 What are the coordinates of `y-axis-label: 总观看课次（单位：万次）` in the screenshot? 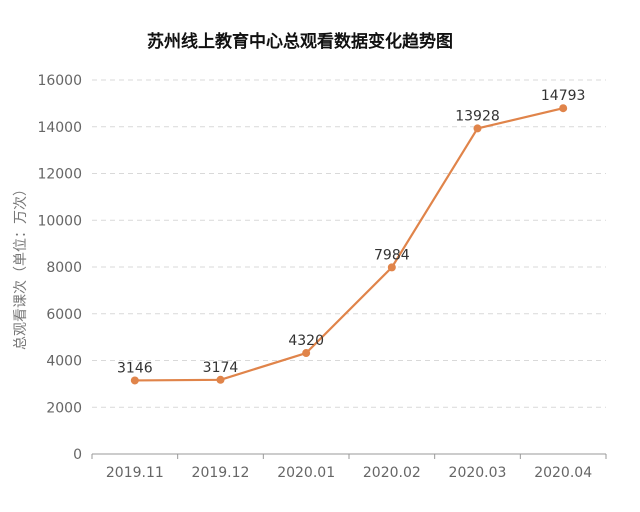 It's located at (21, 266).